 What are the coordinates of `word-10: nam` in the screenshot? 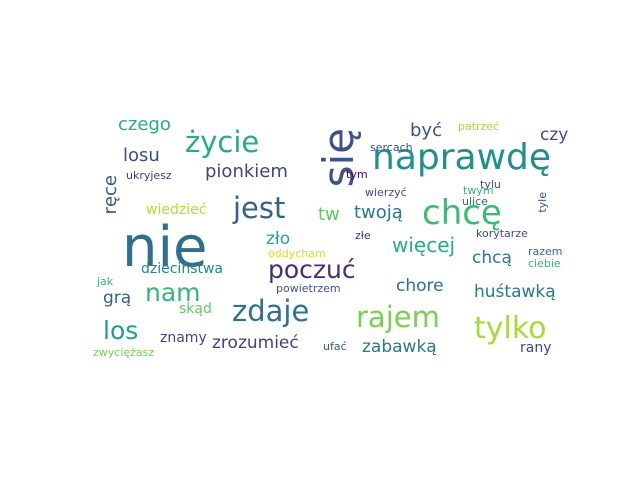 It's located at (173, 292).